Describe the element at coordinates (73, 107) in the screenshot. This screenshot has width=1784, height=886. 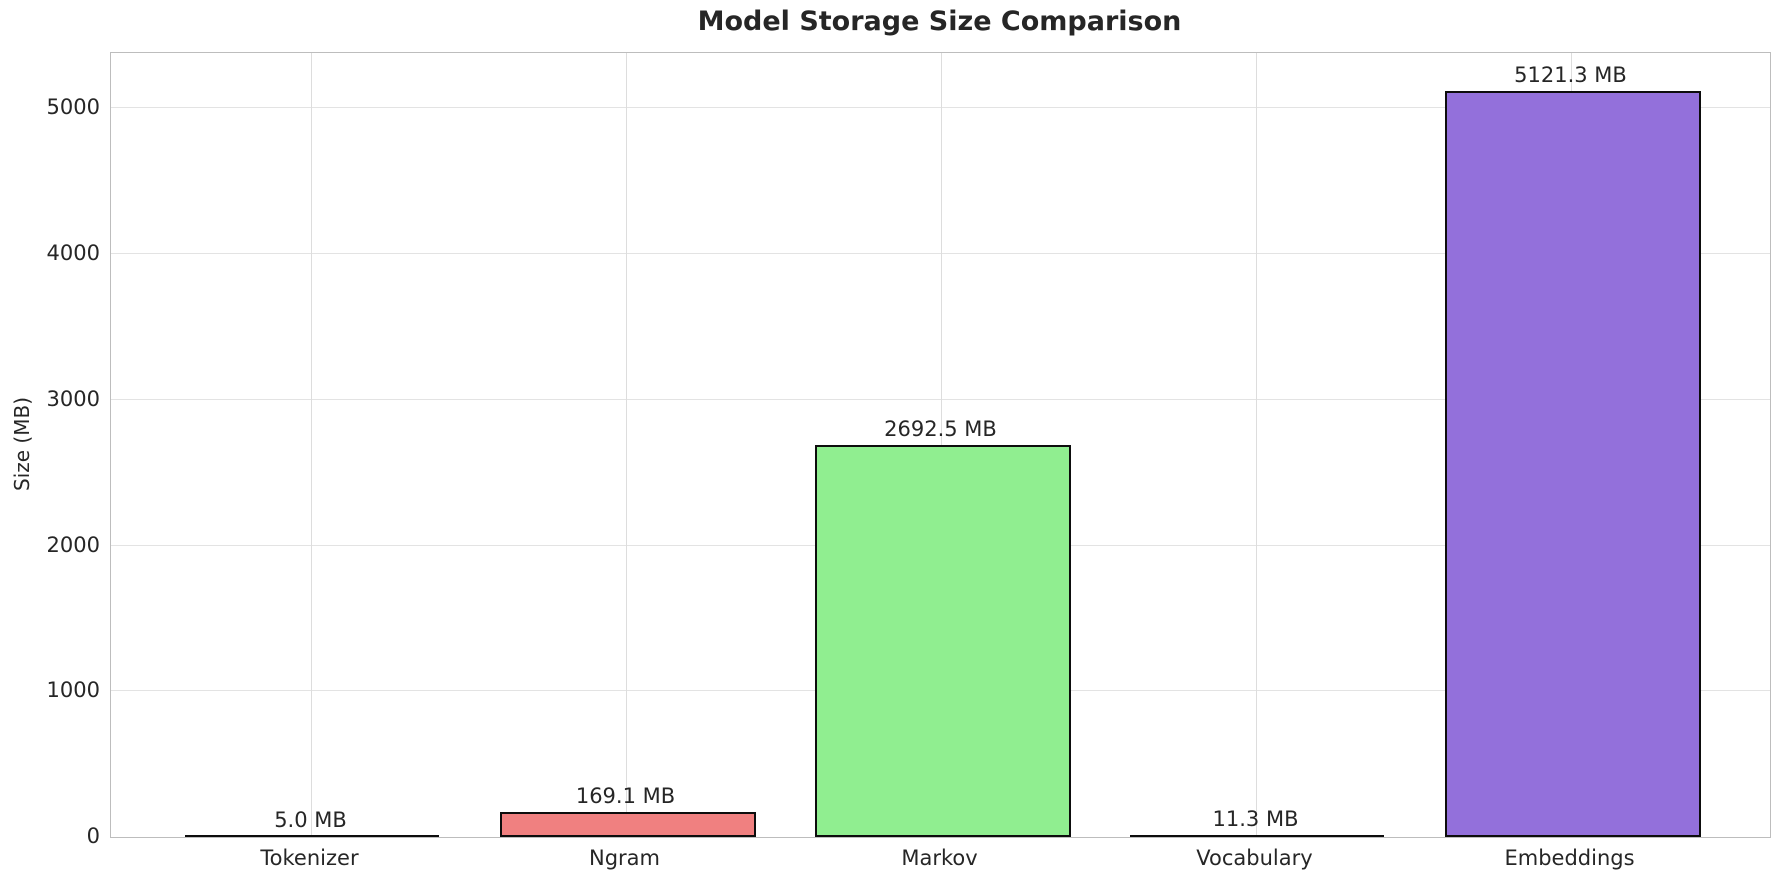
I see `y-tick-label: 5000` at that location.